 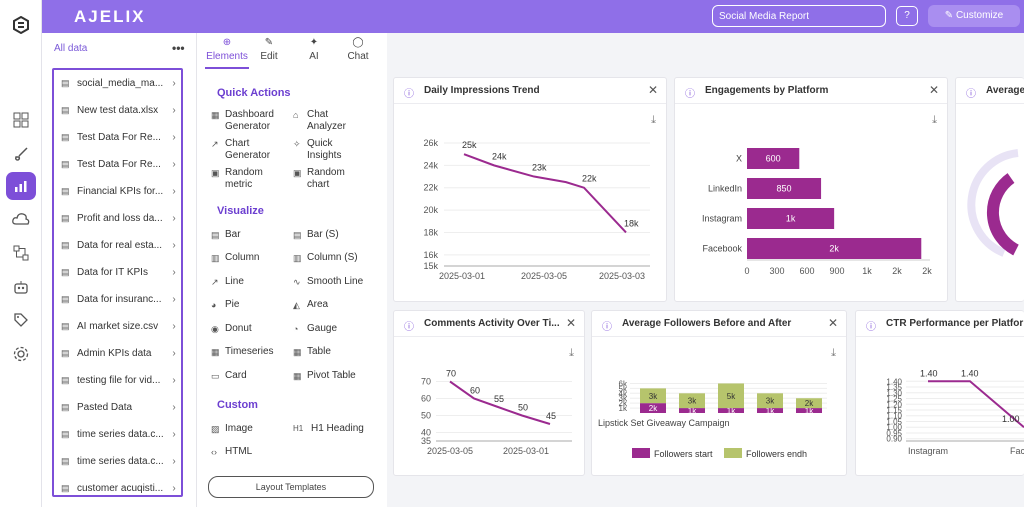 What do you see at coordinates (178, 48) in the screenshot?
I see `more-menu-icon: •••` at bounding box center [178, 48].